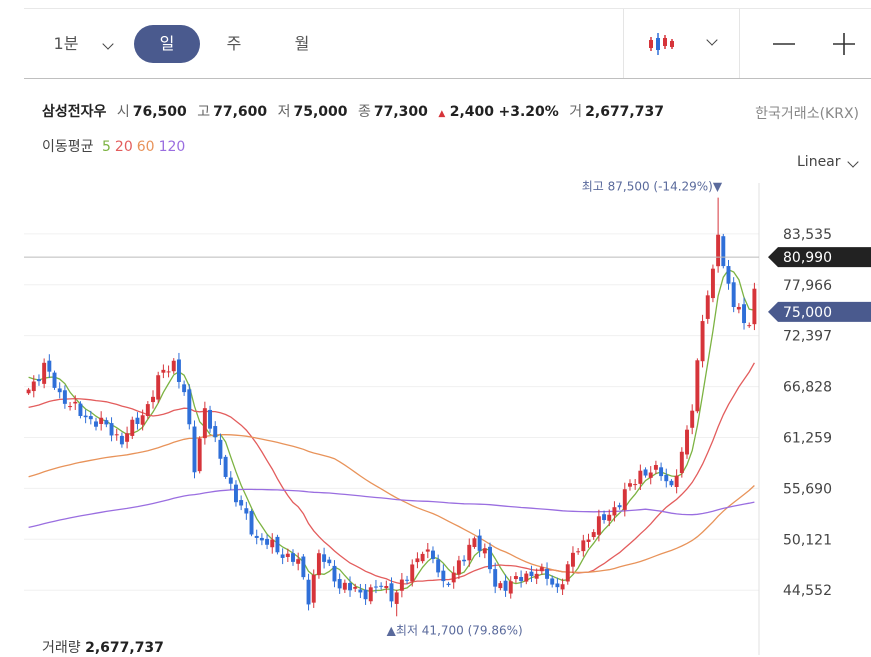 This screenshot has height=657, width=871. I want to click on volume-panel-value: 2,677,737, so click(124, 648).